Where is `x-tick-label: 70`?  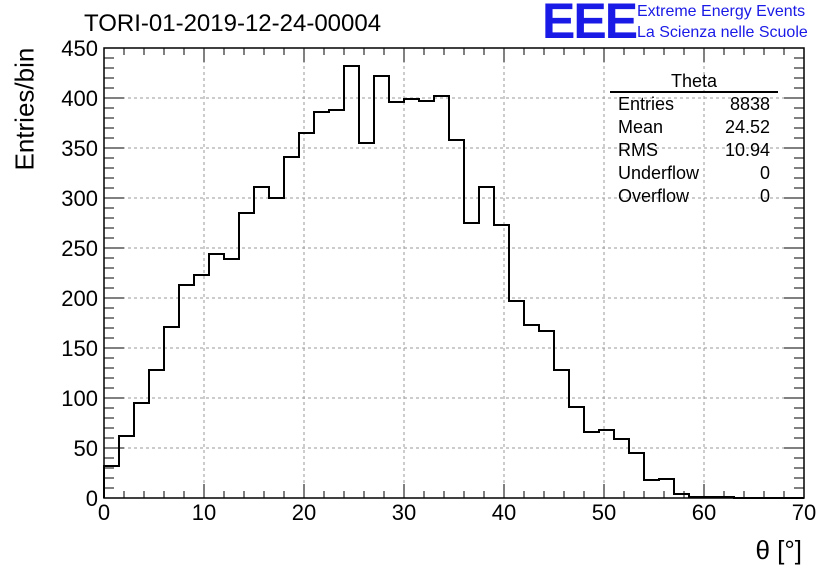
x-tick-label: 70 is located at coordinates (804, 512).